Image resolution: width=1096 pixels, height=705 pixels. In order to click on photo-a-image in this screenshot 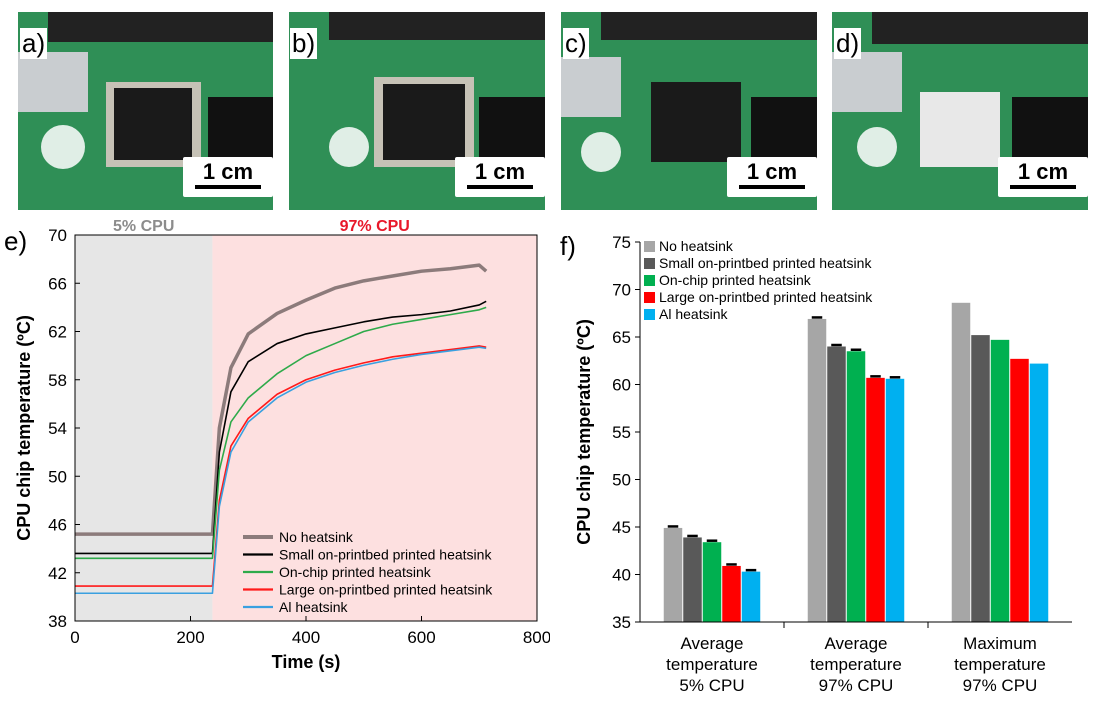, I will do `click(145, 111)`.